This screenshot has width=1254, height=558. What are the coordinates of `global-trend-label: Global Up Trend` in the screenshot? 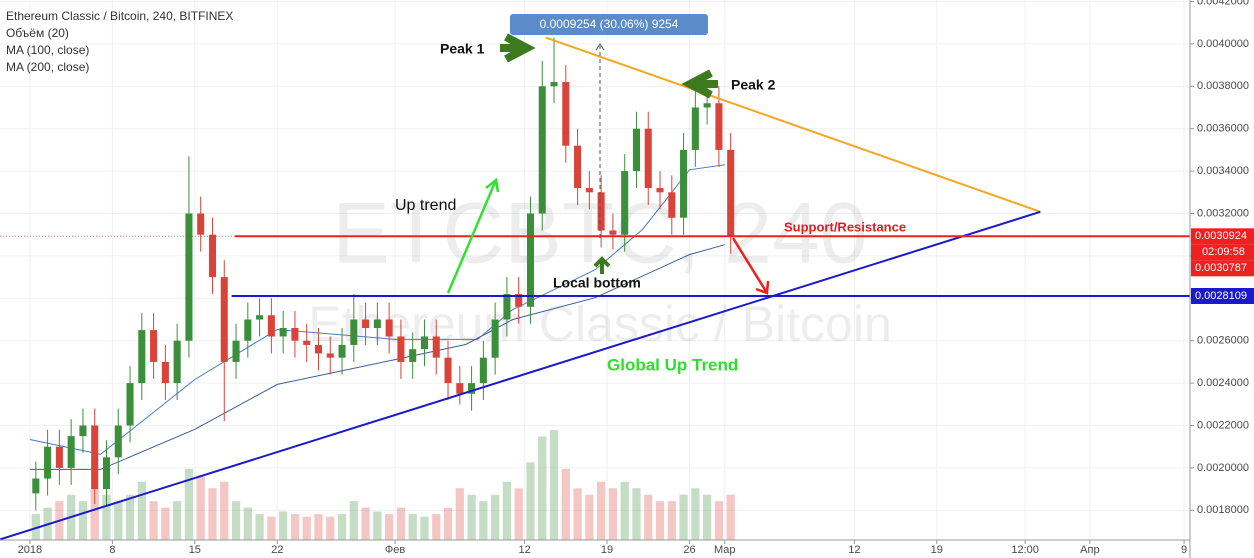 It's located at (672, 364).